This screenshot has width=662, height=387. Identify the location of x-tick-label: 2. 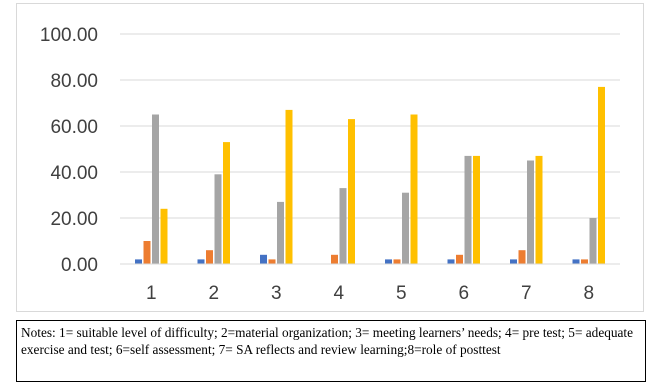
(213, 293).